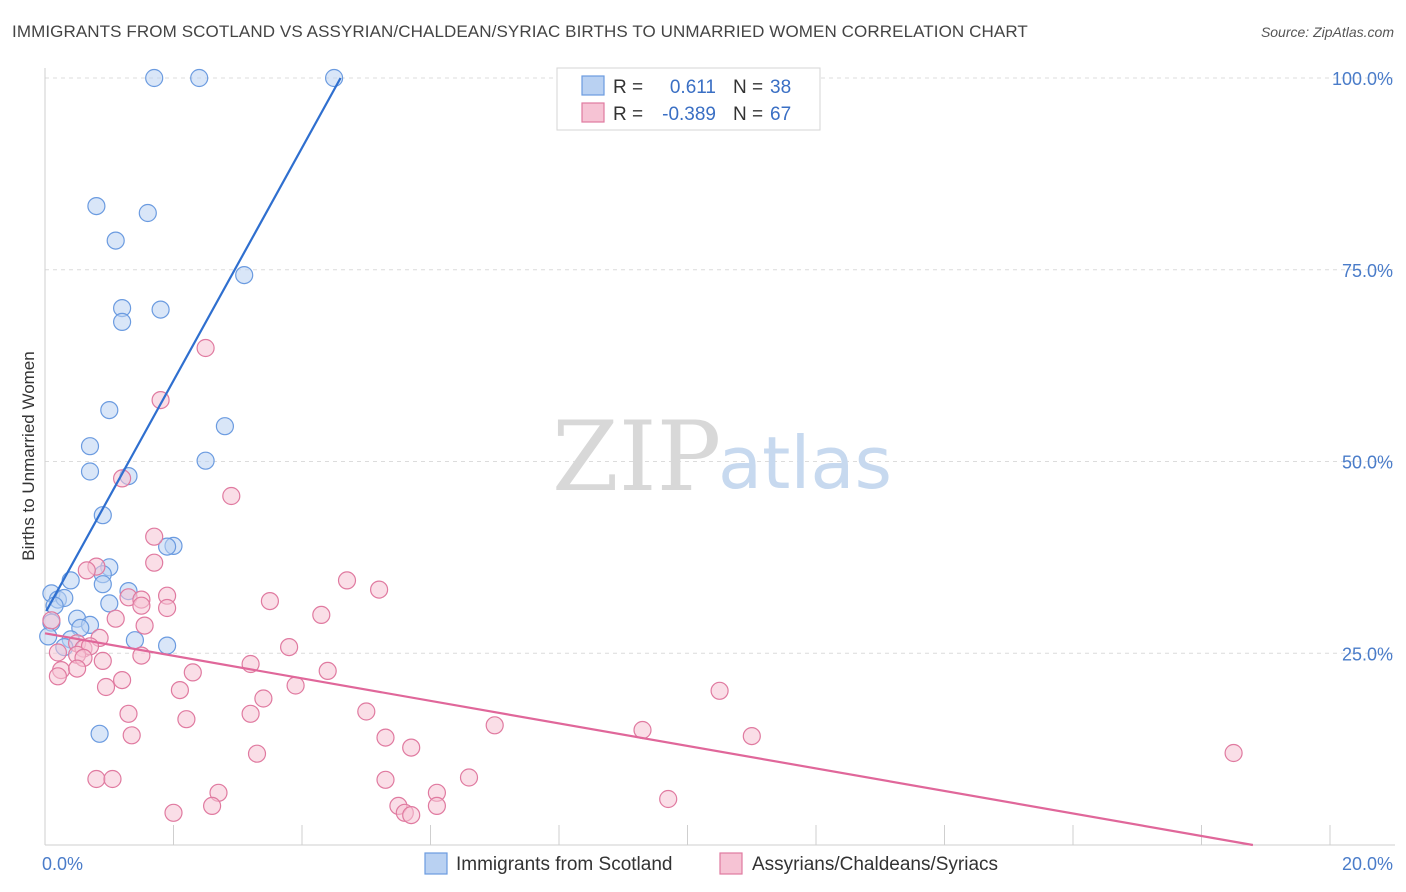  Describe the element at coordinates (564, 864) in the screenshot. I see `legend-label-scotland: Immigrants from Scotland` at that location.